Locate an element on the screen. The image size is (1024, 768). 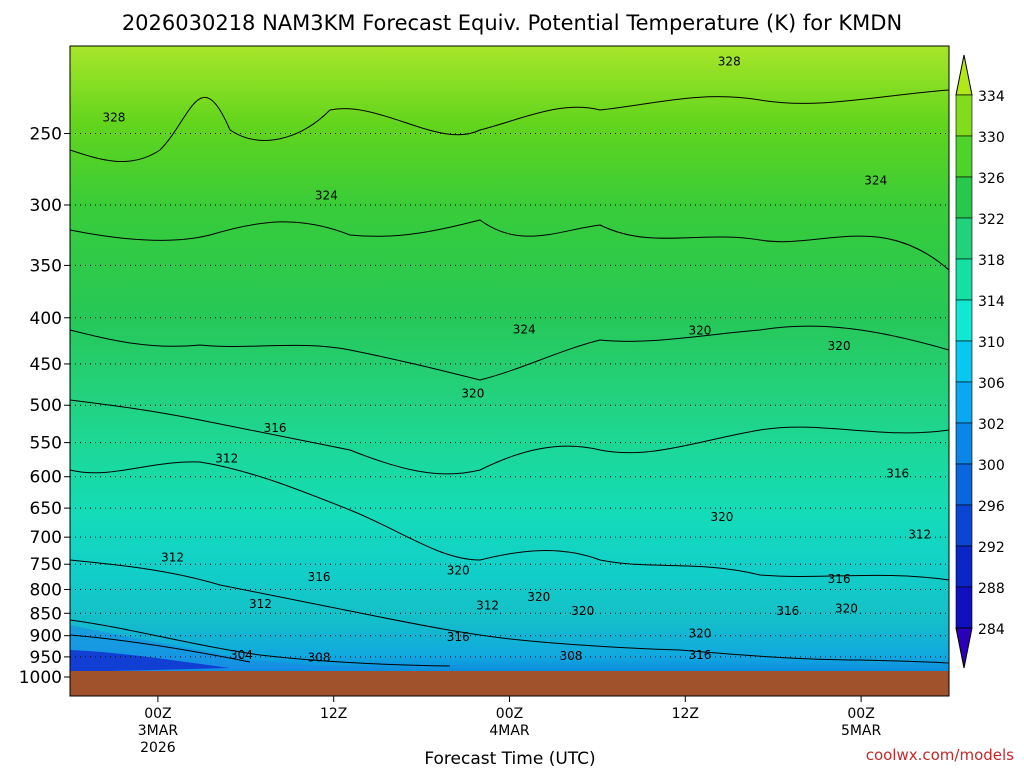
y-tick-label: 700 is located at coordinates (46, 538).